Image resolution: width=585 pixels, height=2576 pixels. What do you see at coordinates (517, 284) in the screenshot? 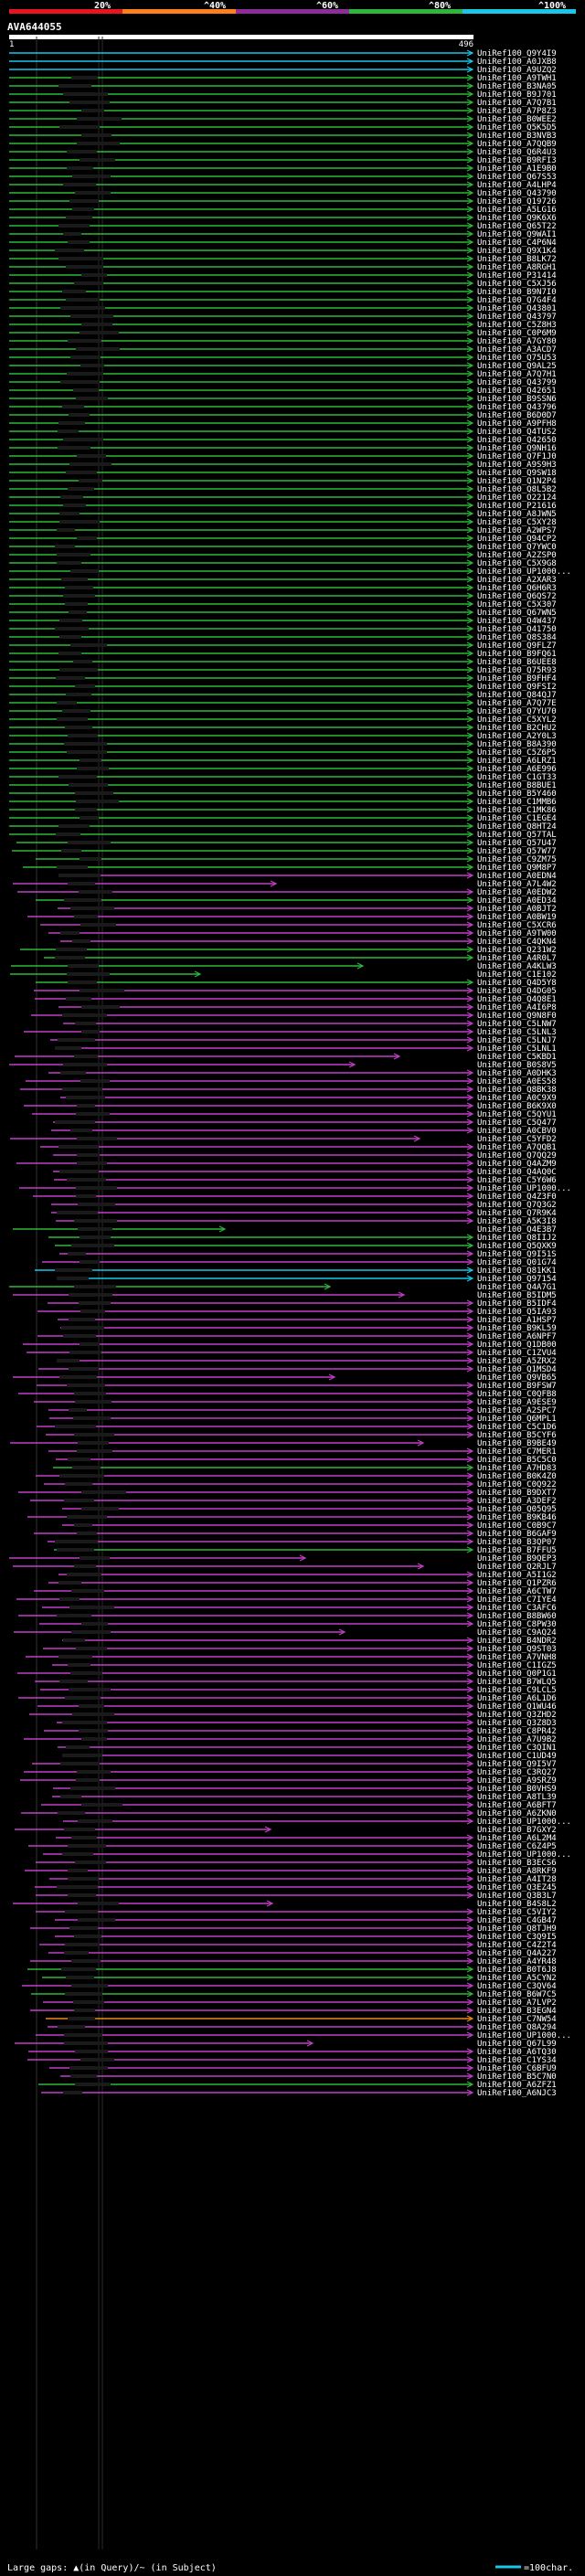
I see `hit-label: UniRef100_C5XJ56` at bounding box center [517, 284].